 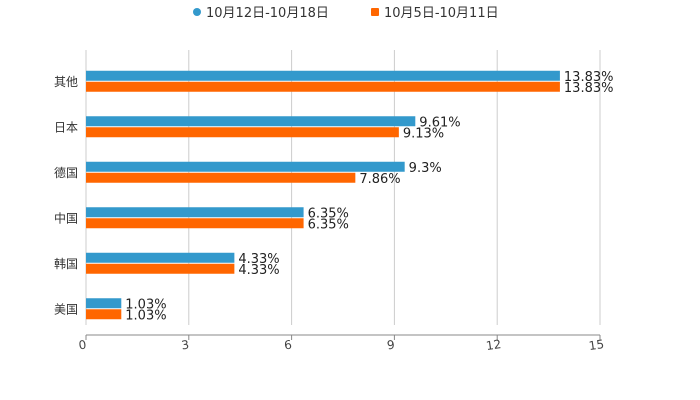 I want to click on category-label: 其他, so click(x=66, y=82).